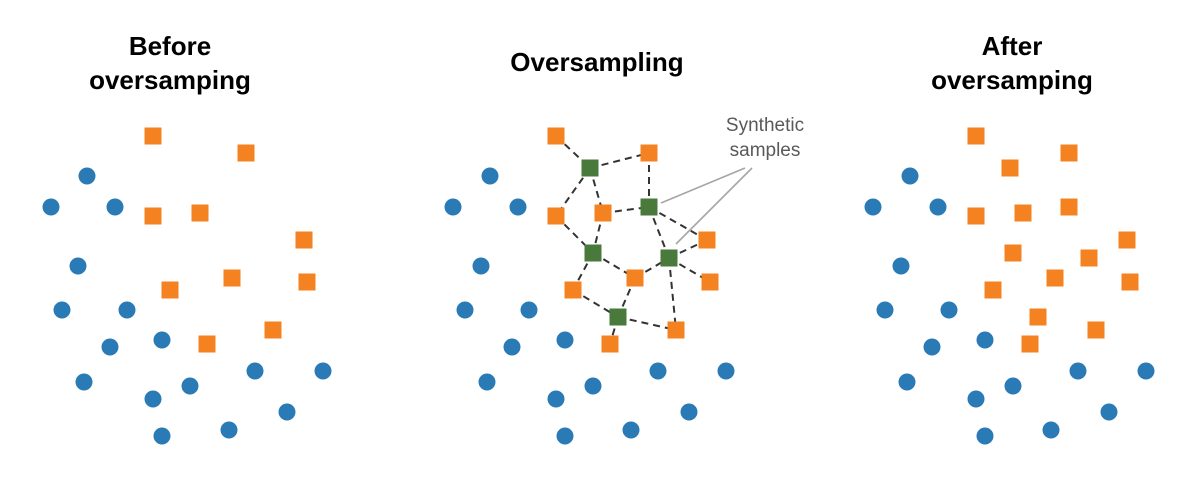 The height and width of the screenshot is (493, 1200). I want to click on synthetic-samples-annotation: Synthetic samples, so click(765, 138).